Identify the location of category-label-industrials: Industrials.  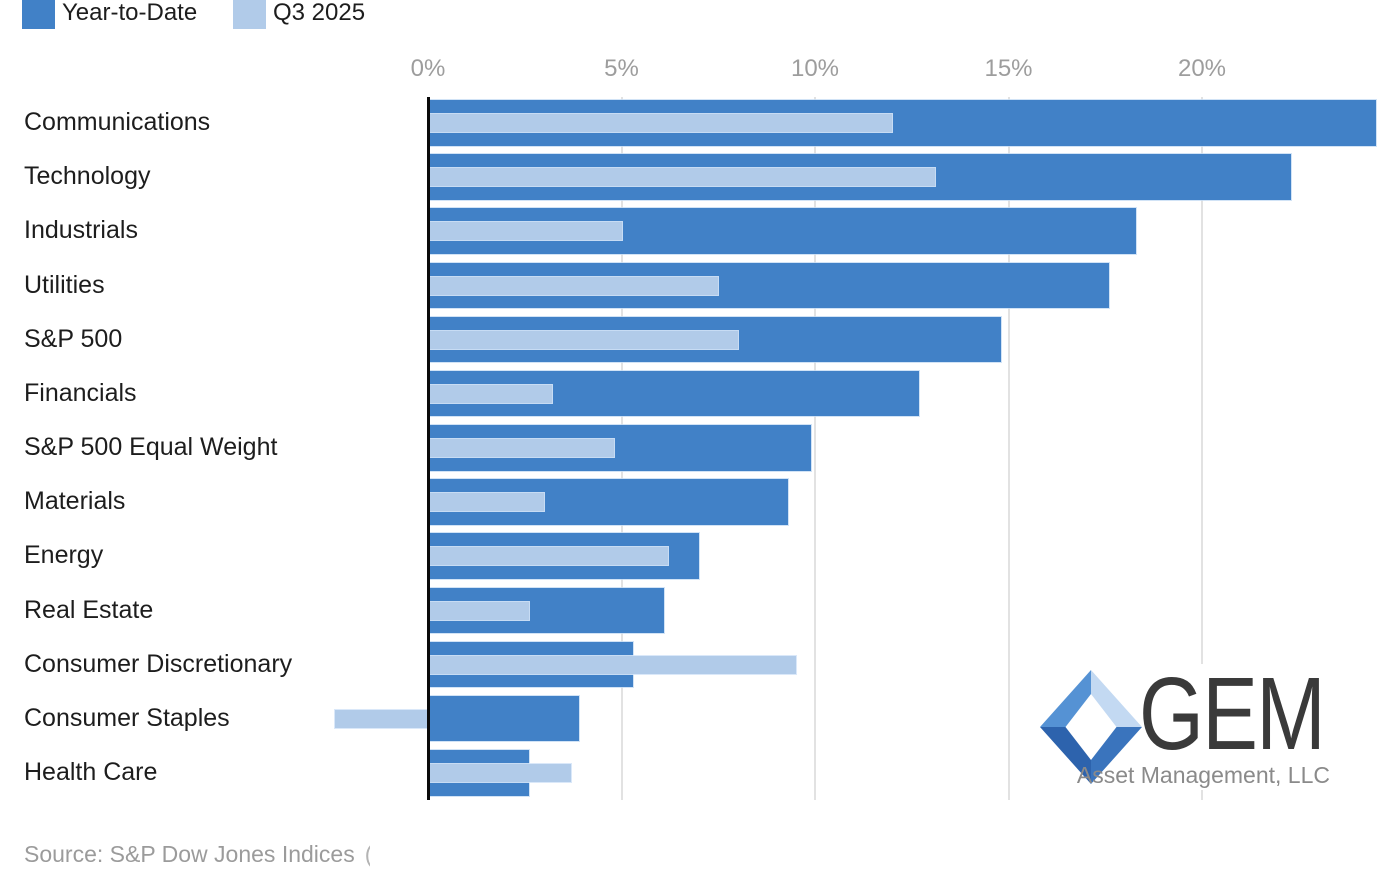
(81, 230).